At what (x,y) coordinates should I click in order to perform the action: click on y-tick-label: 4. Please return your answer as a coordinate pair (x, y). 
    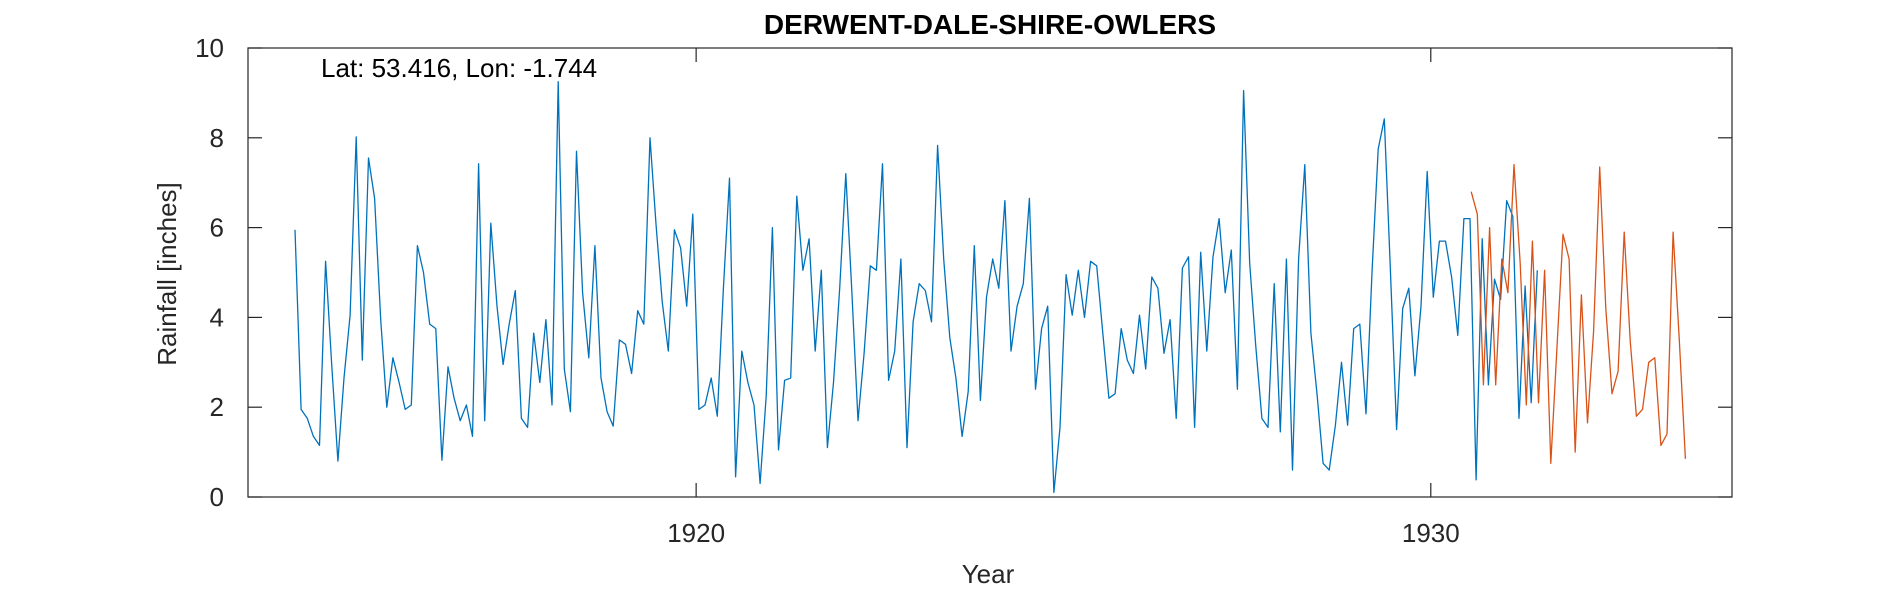
    Looking at the image, I should click on (217, 317).